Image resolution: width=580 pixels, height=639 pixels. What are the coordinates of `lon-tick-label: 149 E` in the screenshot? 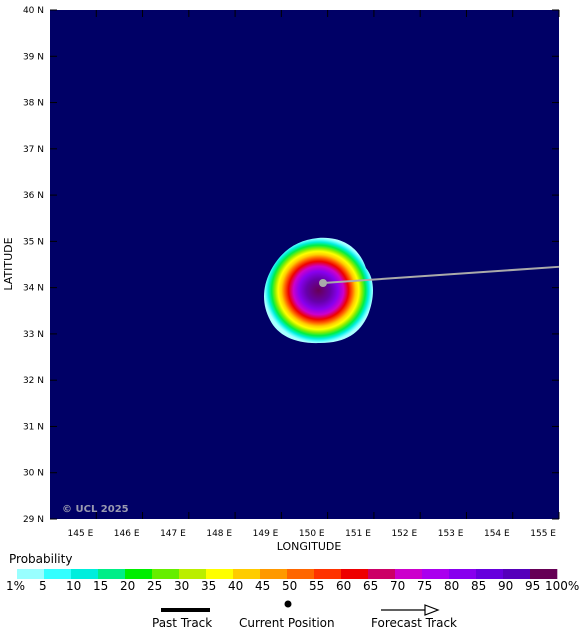 It's located at (266, 534).